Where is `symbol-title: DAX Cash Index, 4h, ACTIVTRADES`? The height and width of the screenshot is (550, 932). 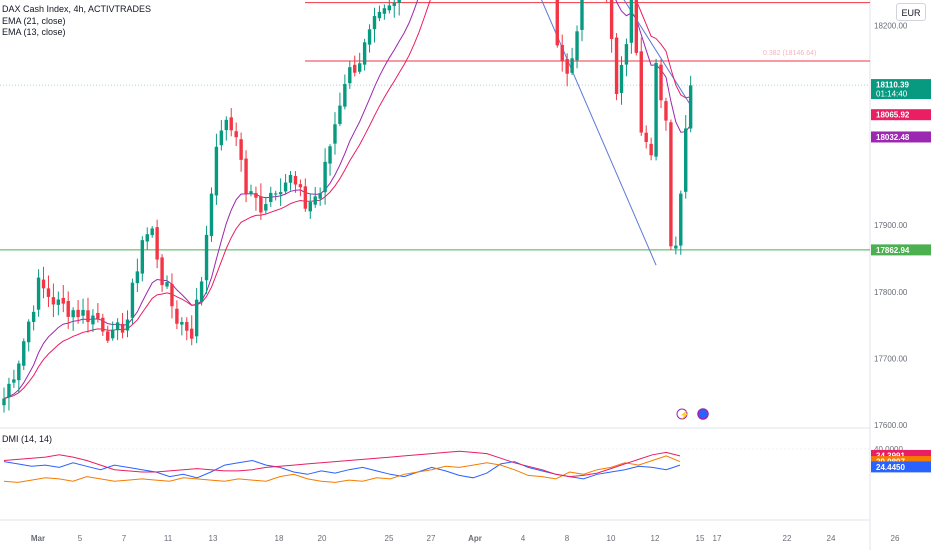 symbol-title: DAX Cash Index, 4h, ACTIVTRADES is located at coordinates (77, 9).